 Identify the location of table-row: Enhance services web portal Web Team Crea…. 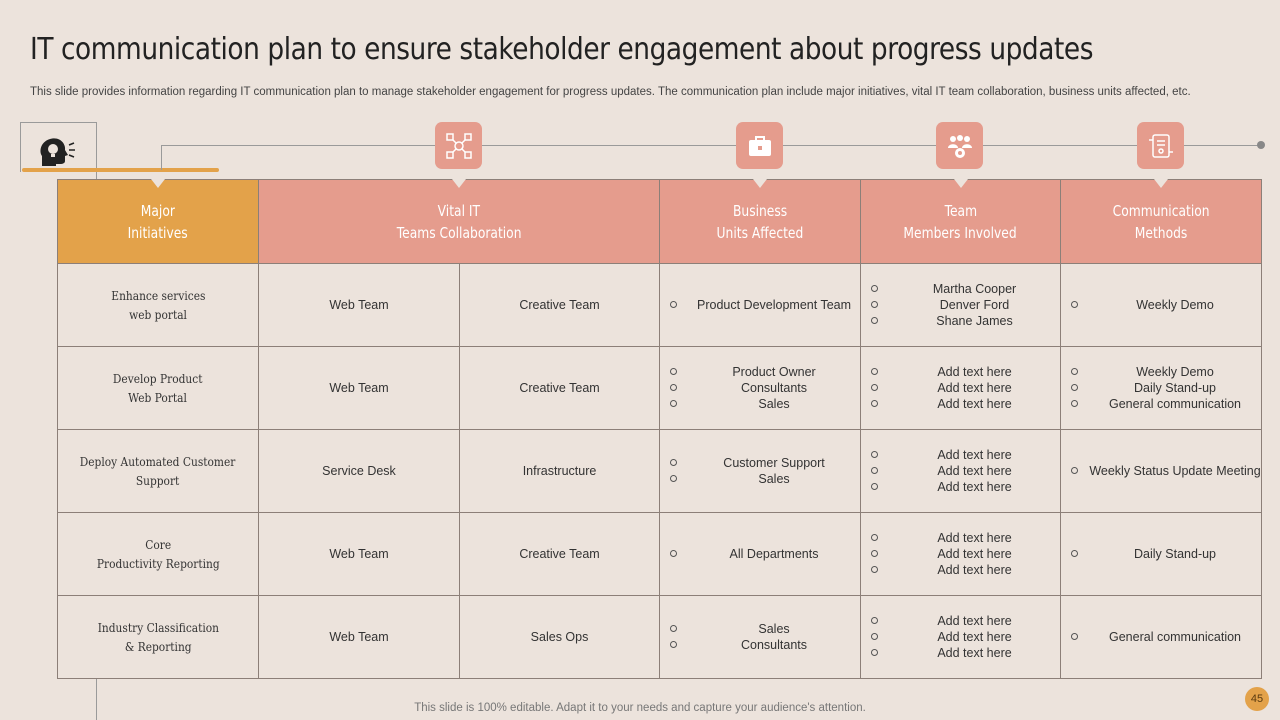
(660, 305).